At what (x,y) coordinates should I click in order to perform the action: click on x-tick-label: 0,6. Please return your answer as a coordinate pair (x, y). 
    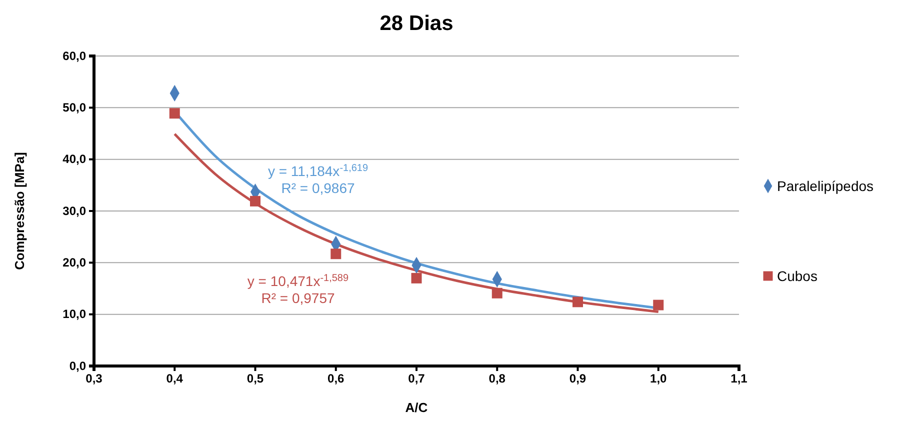
    Looking at the image, I should click on (336, 379).